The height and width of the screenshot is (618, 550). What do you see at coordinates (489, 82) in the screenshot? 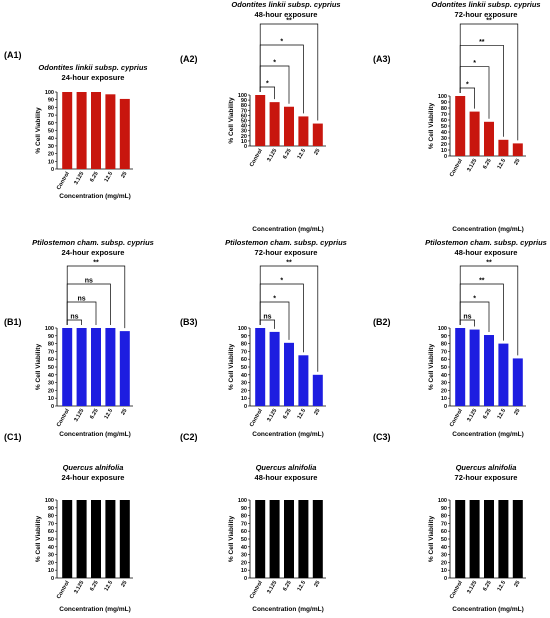
I see `significance-bracket` at bounding box center [489, 82].